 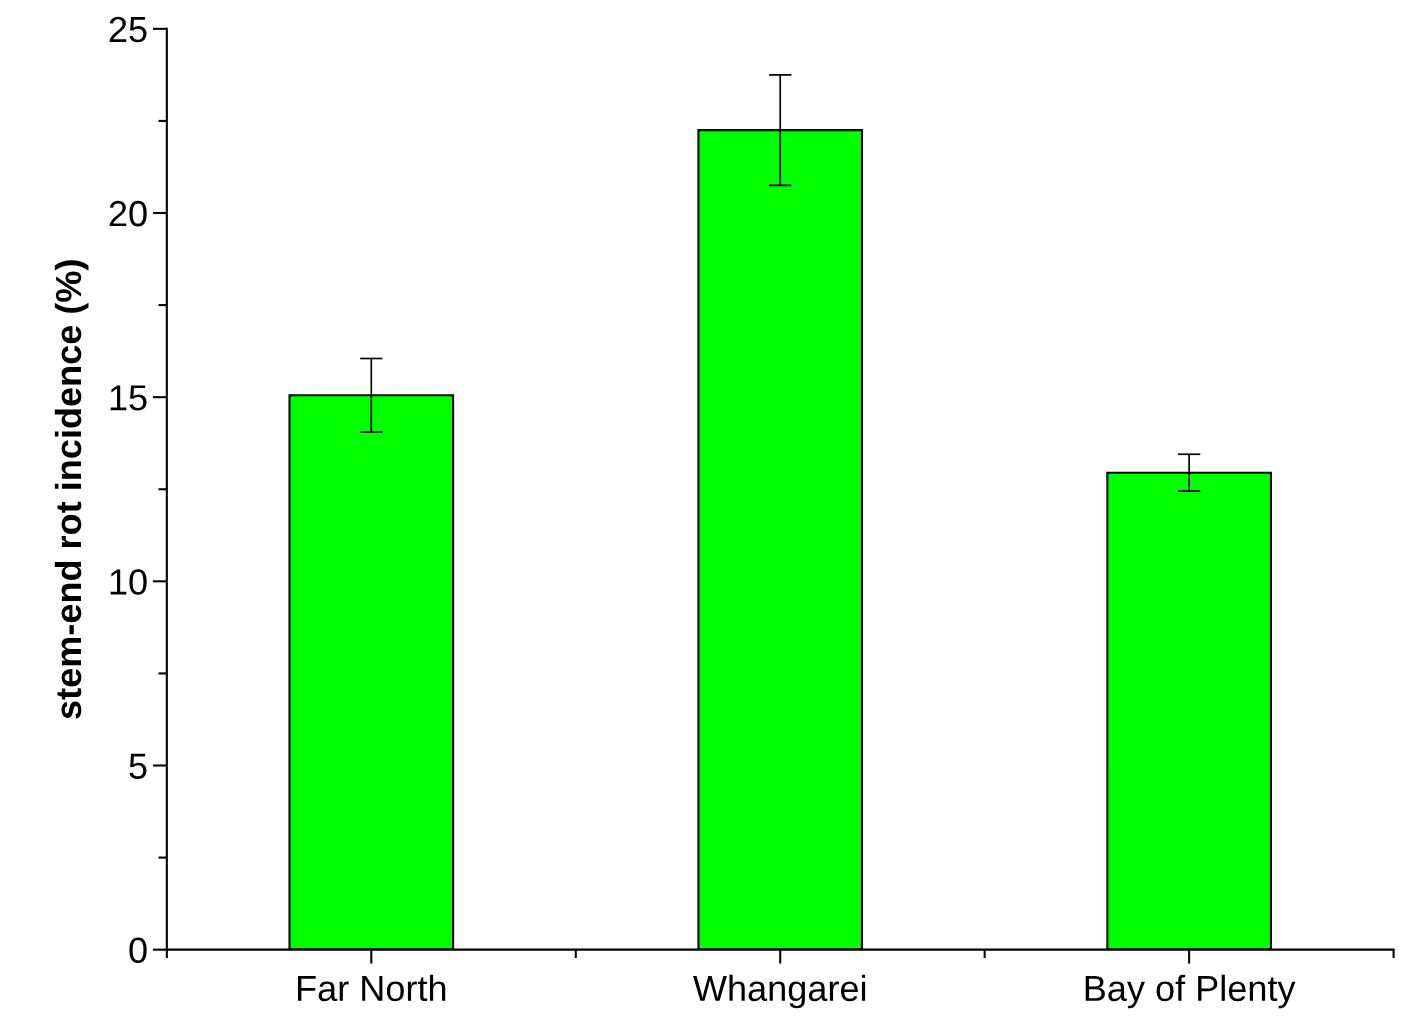 What do you see at coordinates (138, 950) in the screenshot?
I see `y-tick-label: 0` at bounding box center [138, 950].